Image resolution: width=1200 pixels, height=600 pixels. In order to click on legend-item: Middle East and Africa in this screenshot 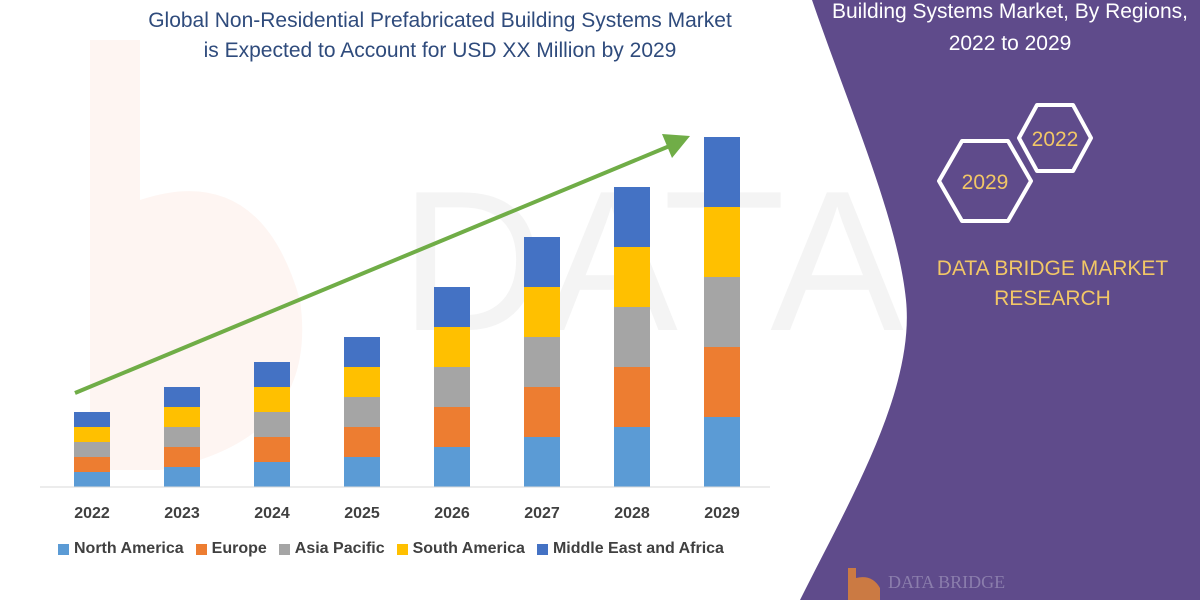, I will do `click(630, 549)`.